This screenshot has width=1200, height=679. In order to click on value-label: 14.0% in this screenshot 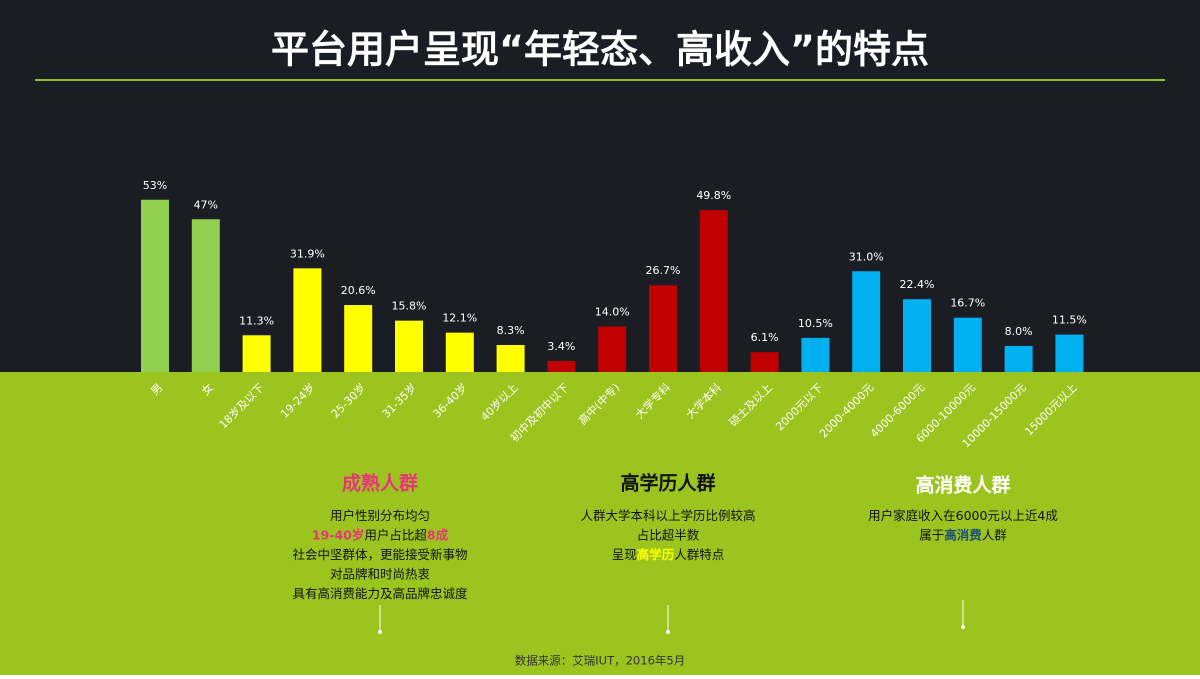, I will do `click(612, 312)`.